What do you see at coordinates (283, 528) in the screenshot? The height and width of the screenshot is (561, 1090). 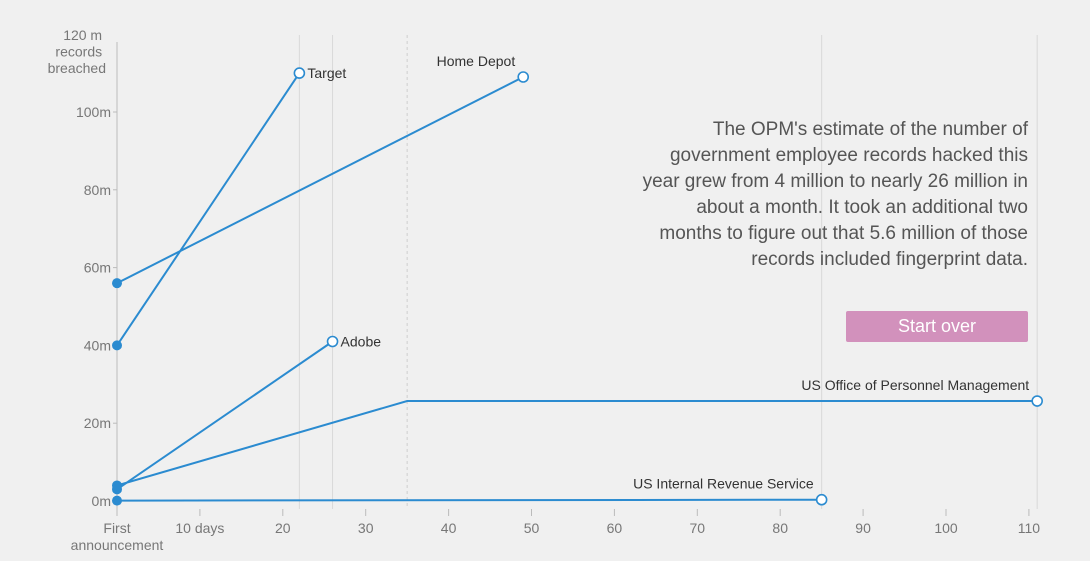 I see `x-tick-label: 20` at bounding box center [283, 528].